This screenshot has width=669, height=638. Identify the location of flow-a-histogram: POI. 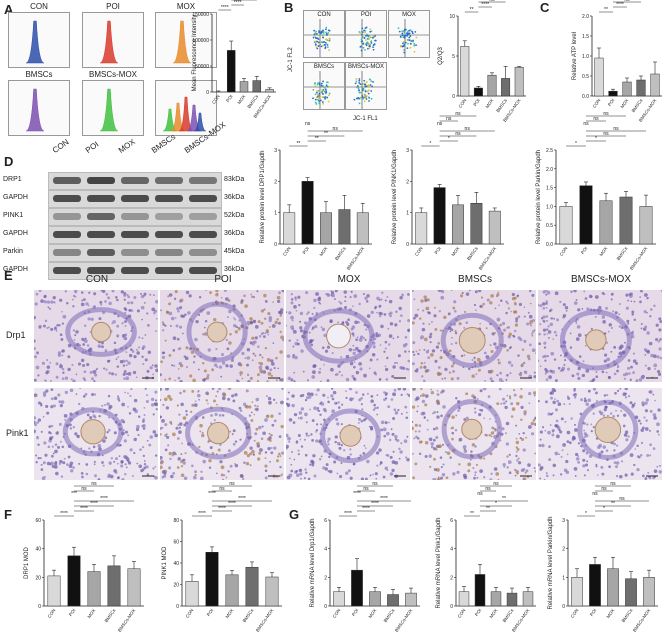
(113, 35).